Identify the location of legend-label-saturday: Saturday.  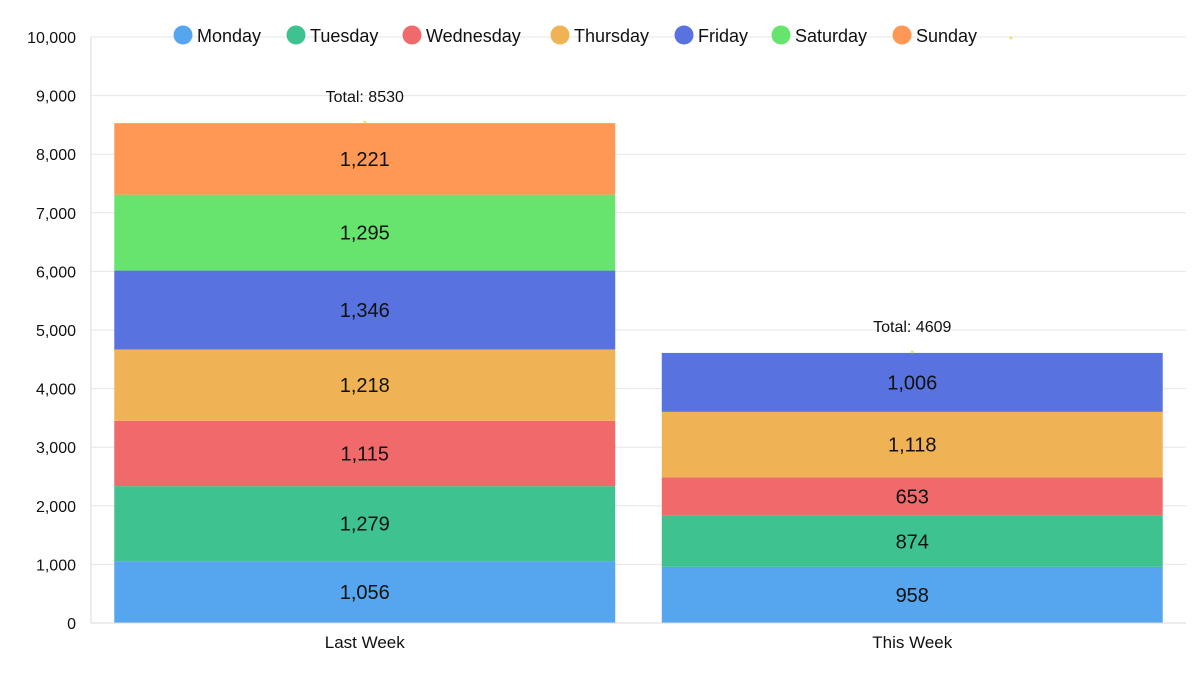
(831, 36).